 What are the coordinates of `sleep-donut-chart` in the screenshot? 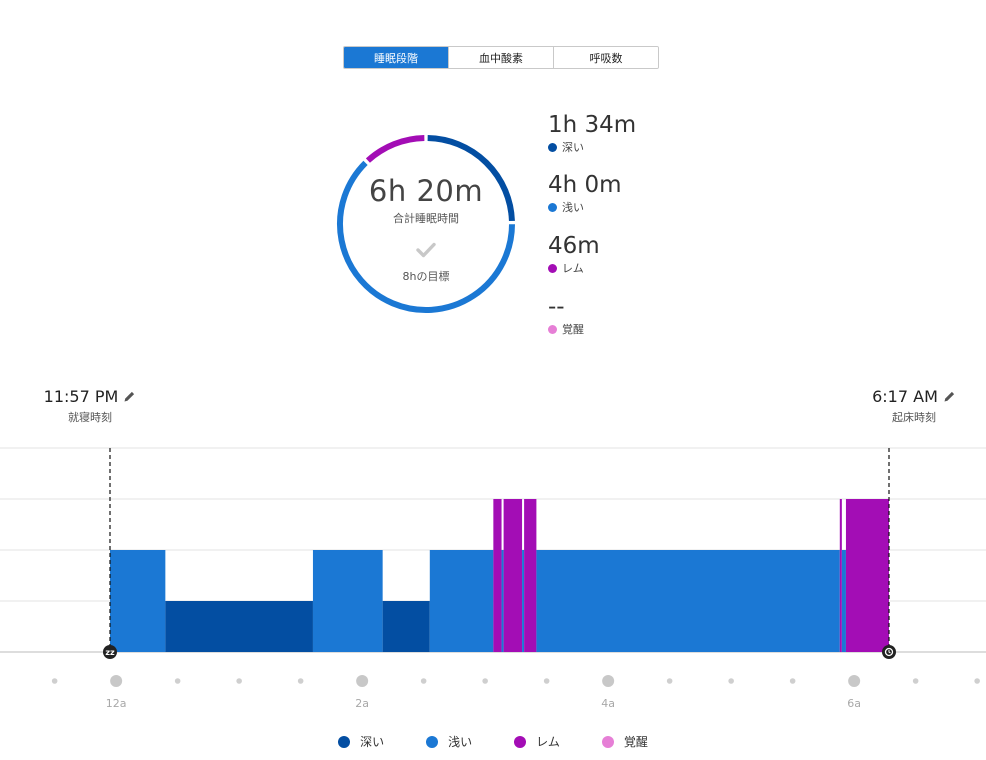 It's located at (426, 224).